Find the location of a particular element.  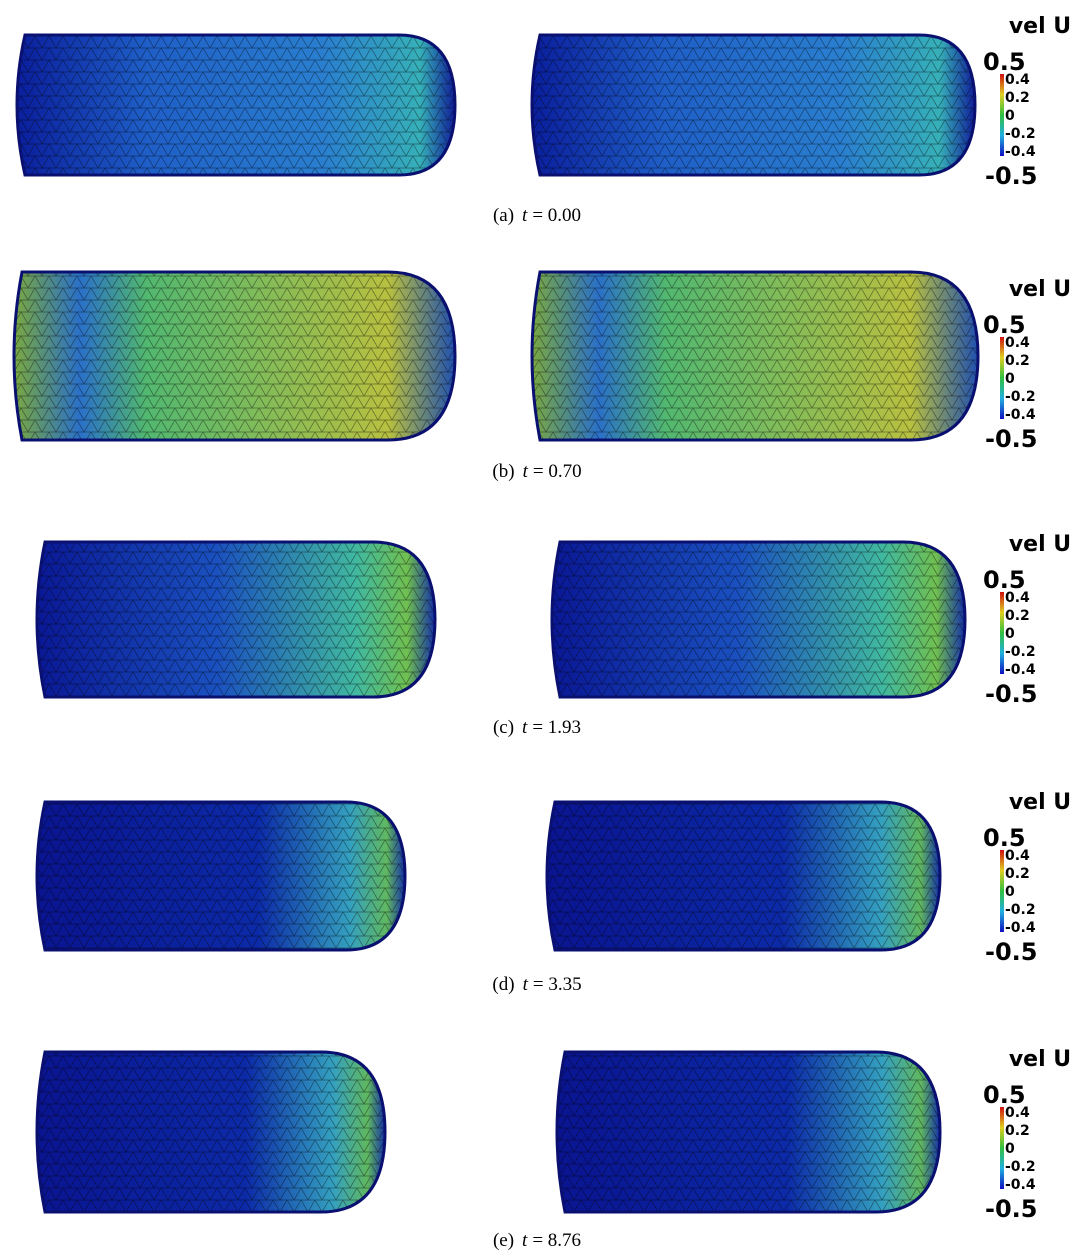

caption: (c) t = 1.93 is located at coordinates (537, 727).